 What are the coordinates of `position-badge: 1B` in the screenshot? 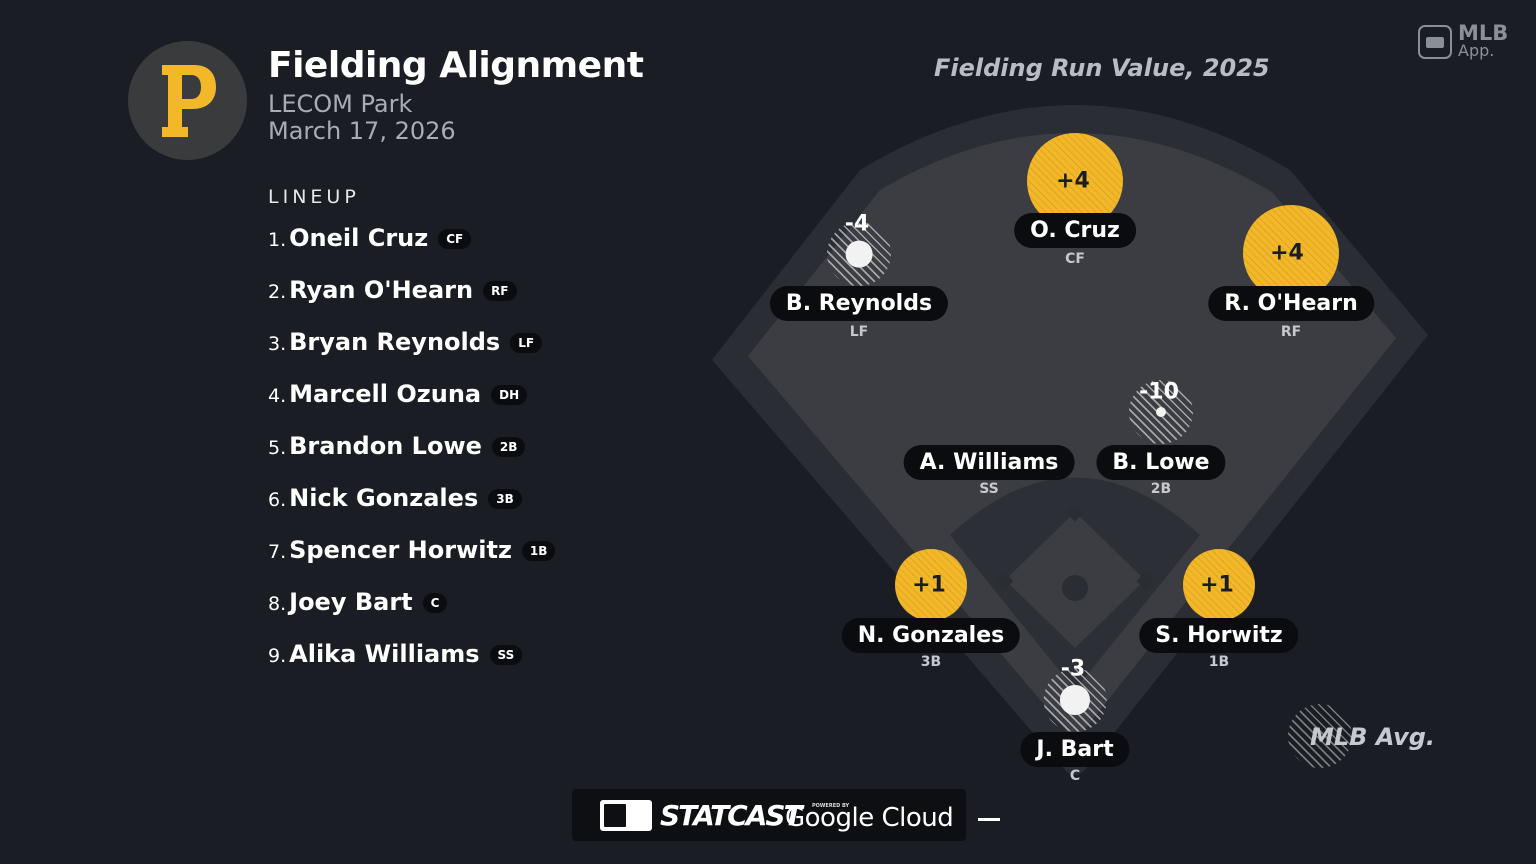 It's located at (538, 551).